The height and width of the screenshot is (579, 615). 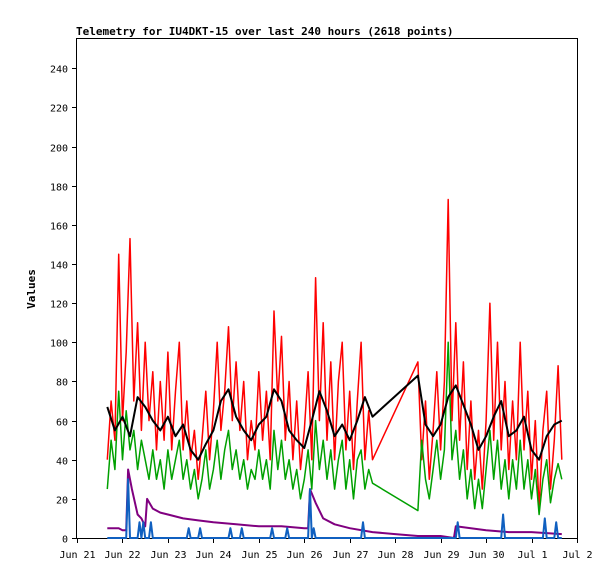 What do you see at coordinates (62, 501) in the screenshot?
I see `y-tick-label: 20` at bounding box center [62, 501].